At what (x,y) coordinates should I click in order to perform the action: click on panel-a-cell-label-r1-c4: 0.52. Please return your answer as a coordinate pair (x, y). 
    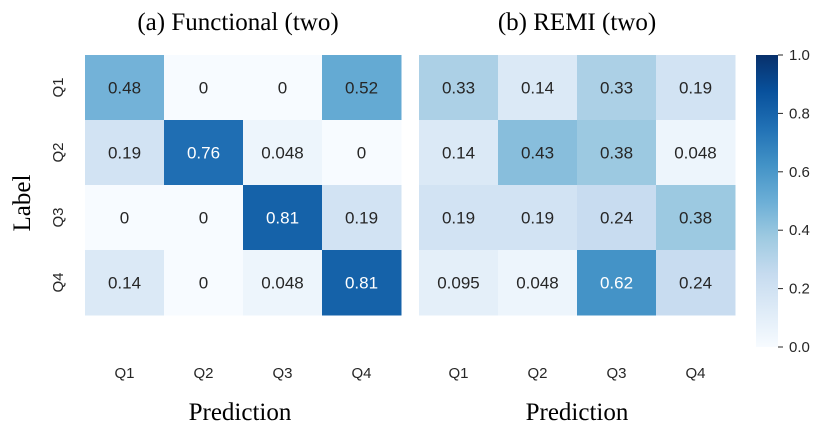
    Looking at the image, I should click on (361, 88).